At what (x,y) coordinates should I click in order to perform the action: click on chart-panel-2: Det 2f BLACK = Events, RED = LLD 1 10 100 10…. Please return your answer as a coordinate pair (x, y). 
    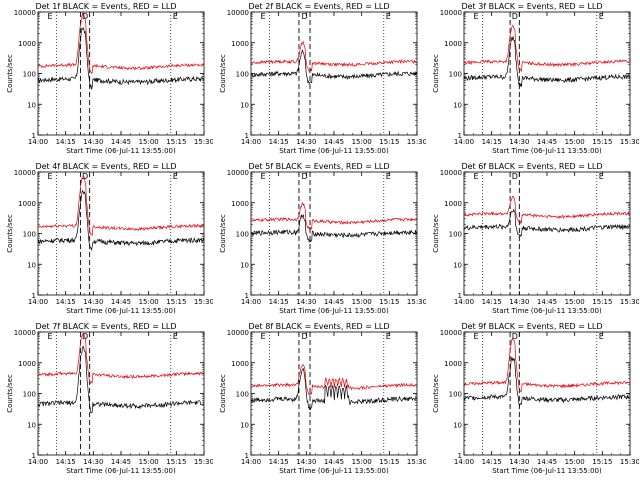
    Looking at the image, I should click on (319, 80).